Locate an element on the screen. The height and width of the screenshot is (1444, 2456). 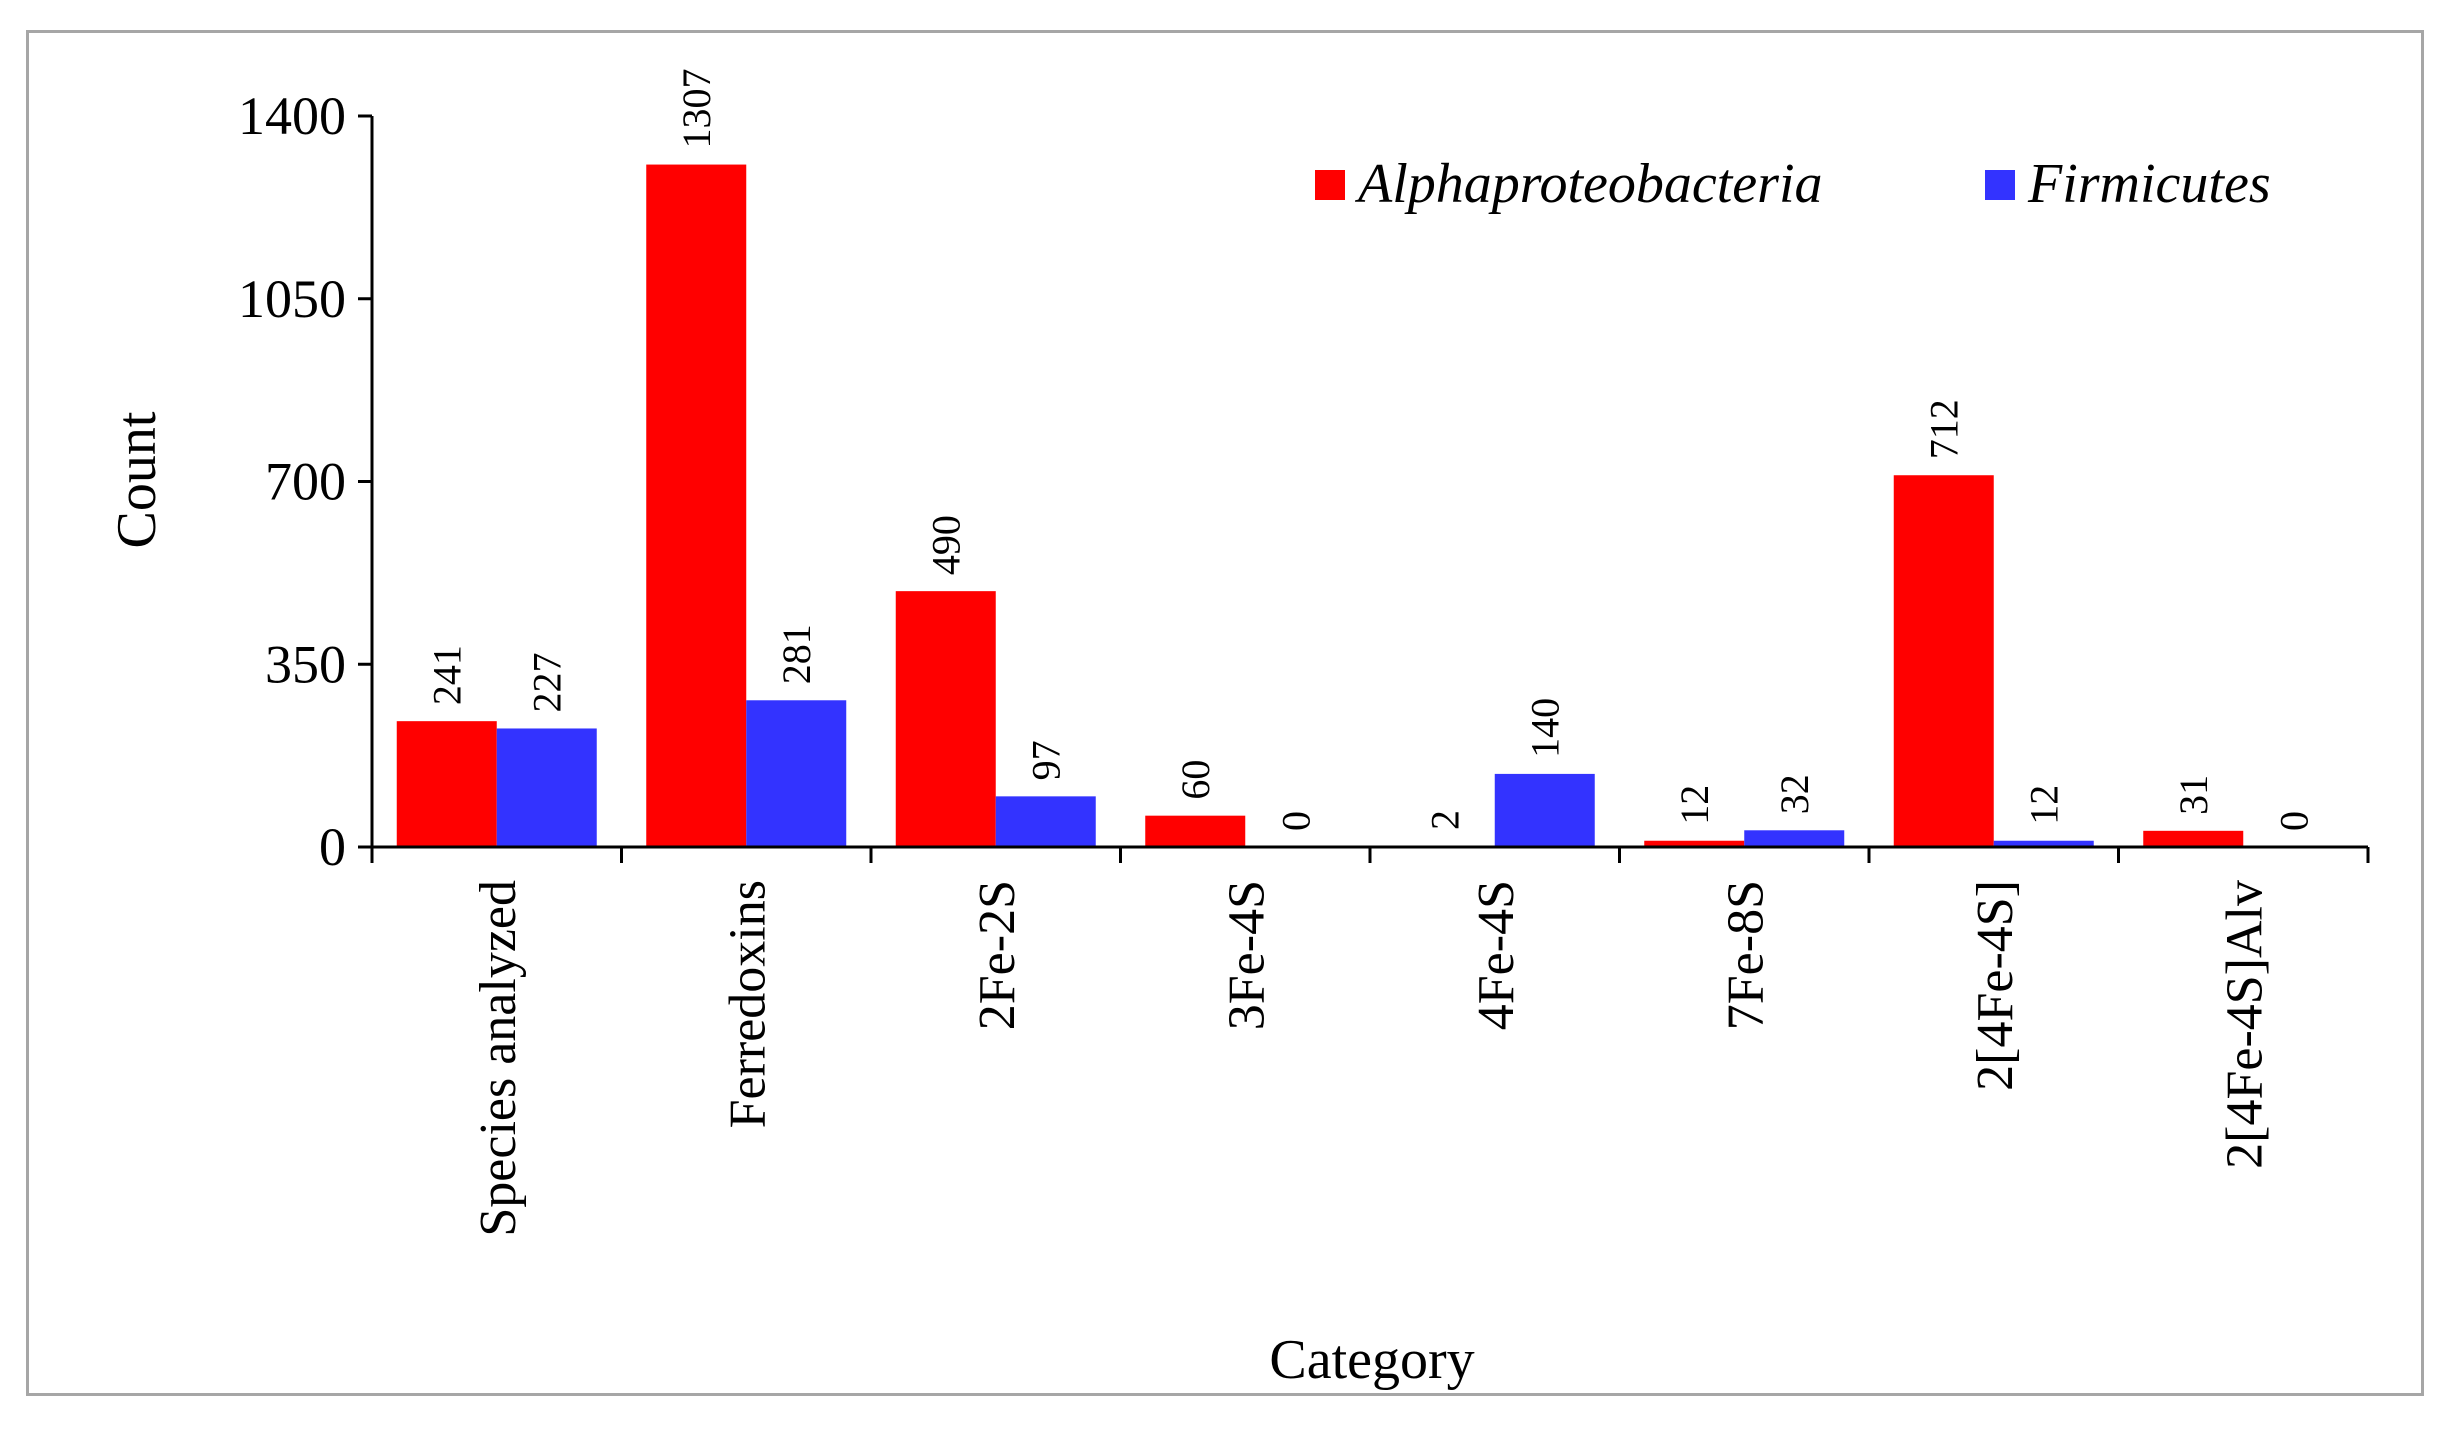
x-tick-label-3fe-4s: 3Fe-4S is located at coordinates (1246, 955).